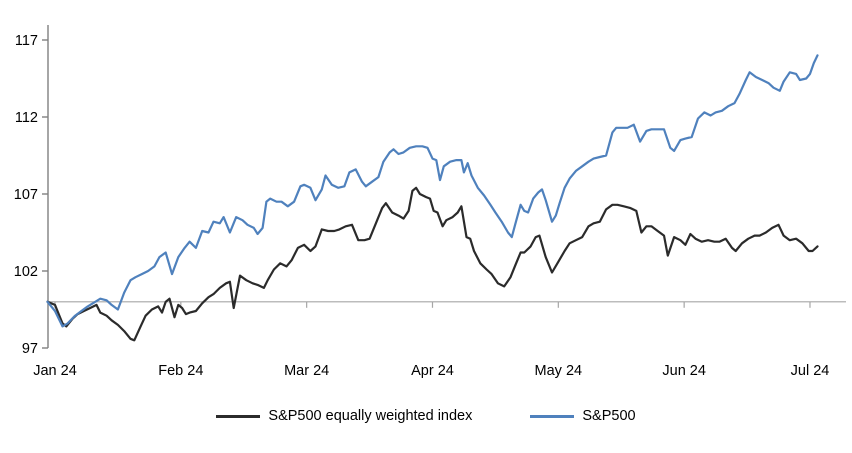 The image size is (852, 453). What do you see at coordinates (810, 371) in the screenshot?
I see `x-tick-label: Jul 24` at bounding box center [810, 371].